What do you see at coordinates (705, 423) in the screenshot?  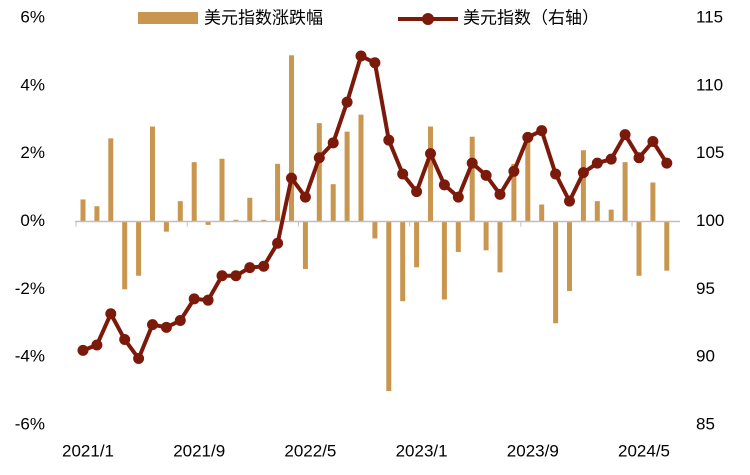 I see `y2-tick-label: 85` at bounding box center [705, 423].